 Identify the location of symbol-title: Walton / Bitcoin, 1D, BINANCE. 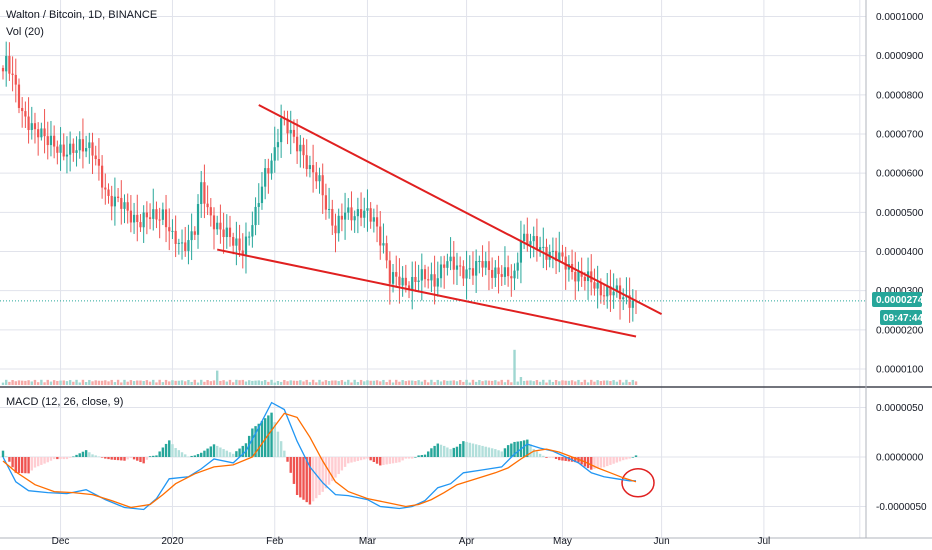
(81, 15).